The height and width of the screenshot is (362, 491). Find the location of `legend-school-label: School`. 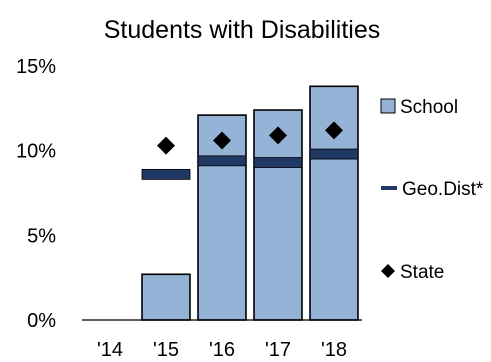

legend-school-label: School is located at coordinates (429, 107).